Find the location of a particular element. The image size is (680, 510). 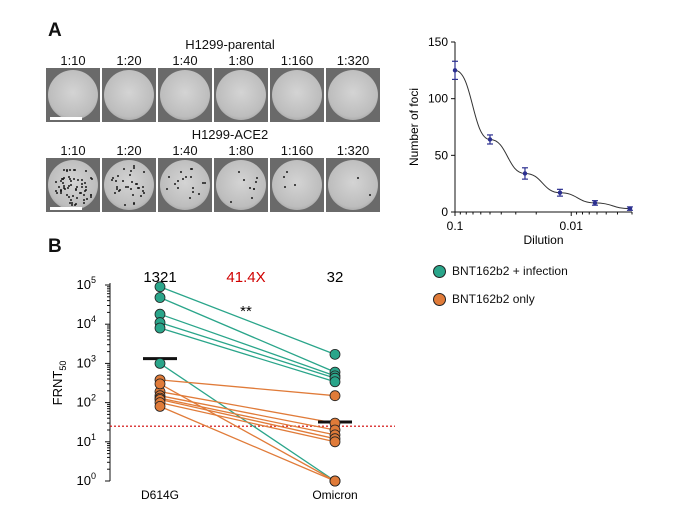

significance-label: ** is located at coordinates (246, 311).